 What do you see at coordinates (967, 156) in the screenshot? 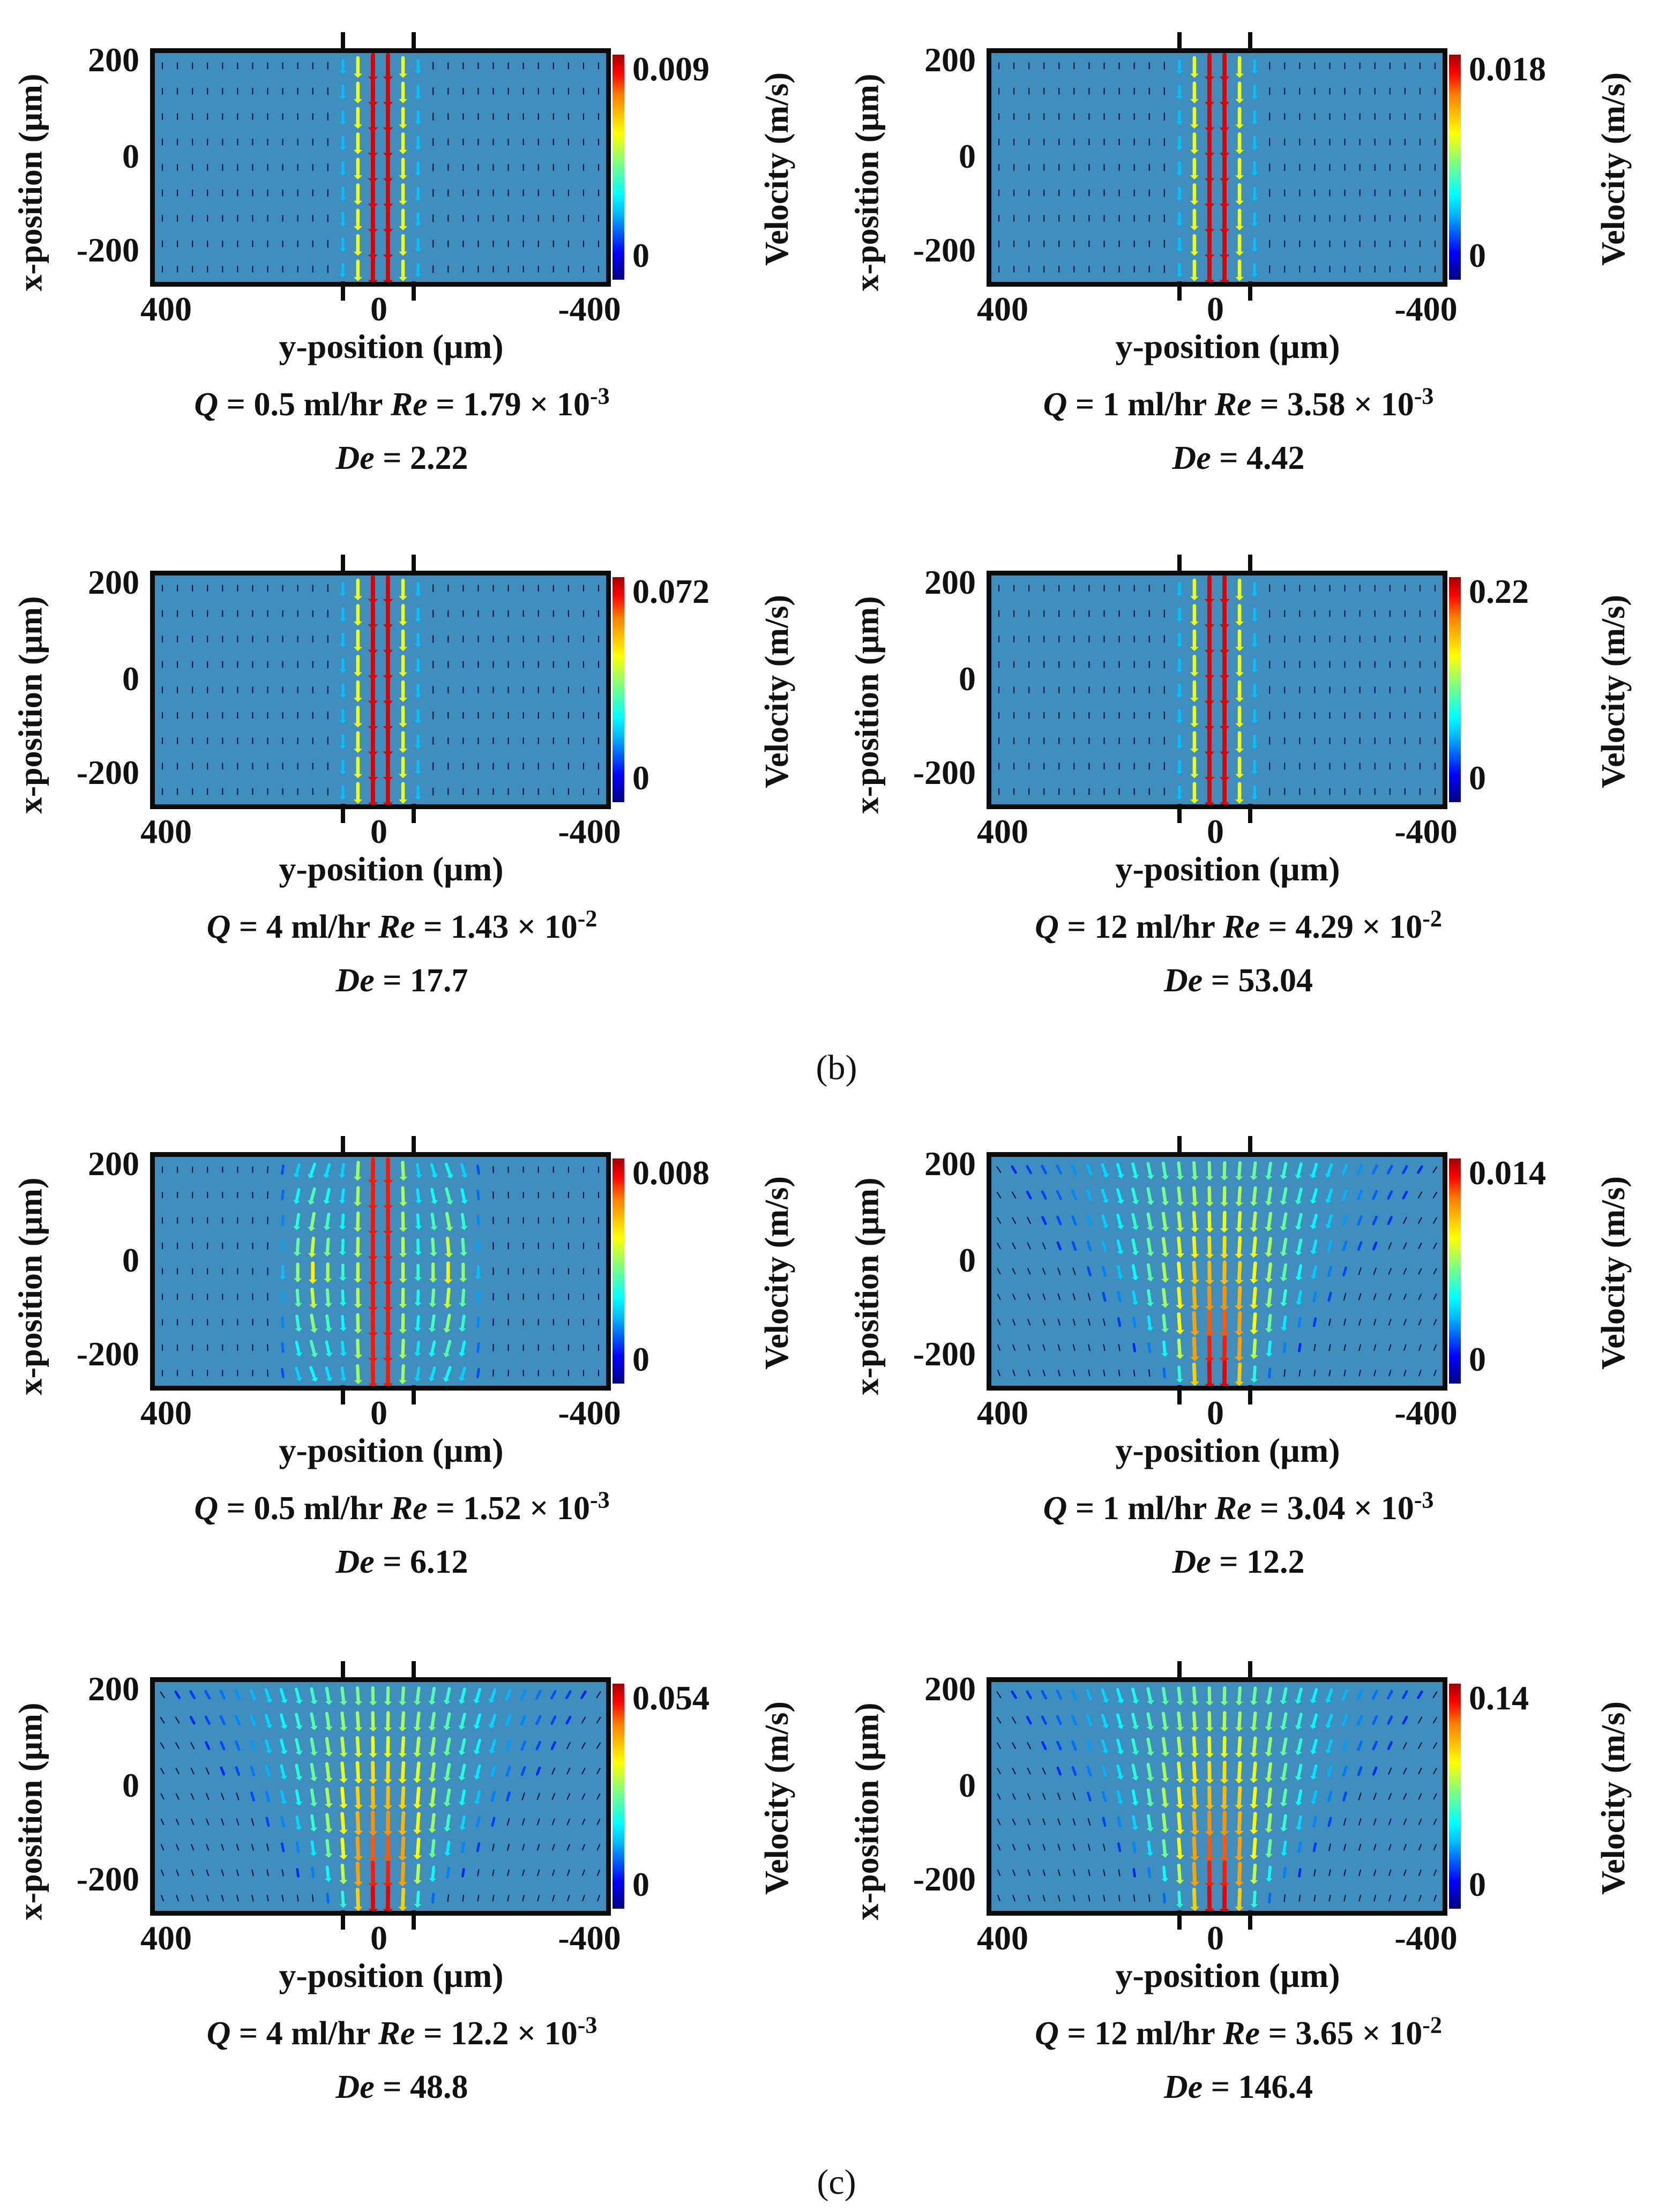
I see `y-tick: 0` at bounding box center [967, 156].